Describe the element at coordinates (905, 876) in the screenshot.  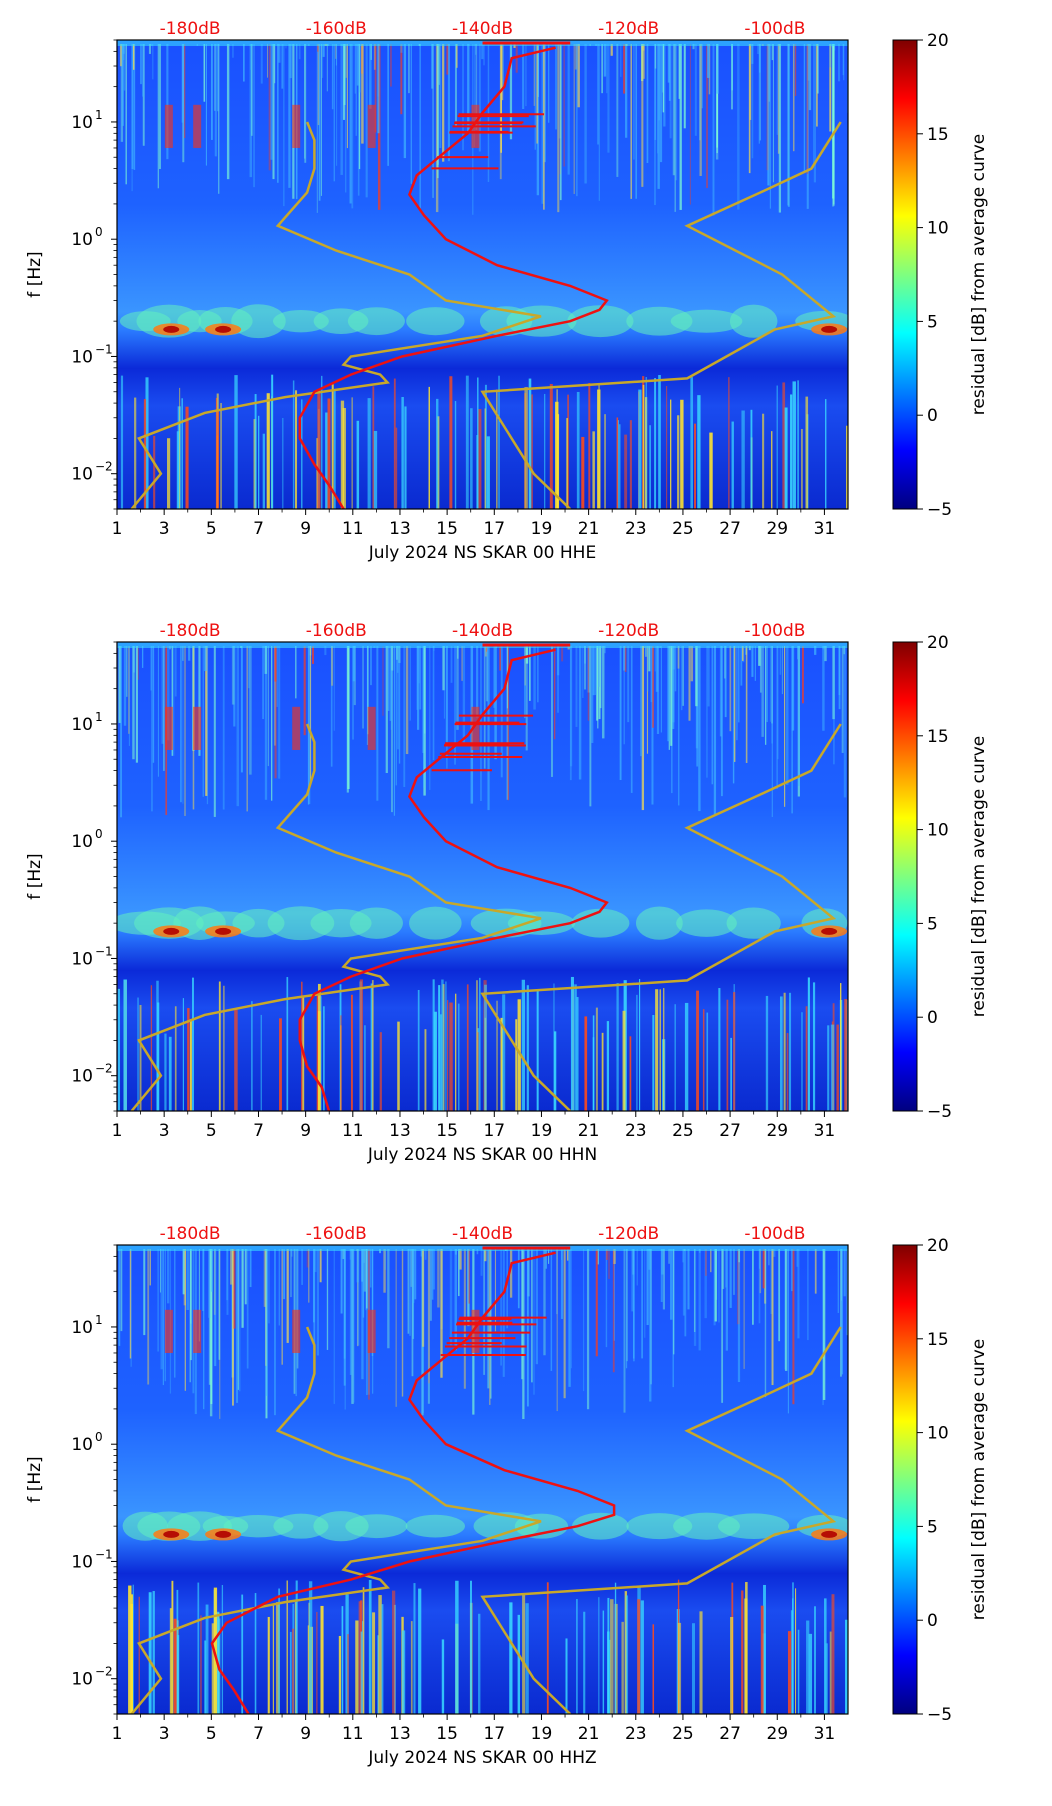
I see `colorbar-gradient` at that location.